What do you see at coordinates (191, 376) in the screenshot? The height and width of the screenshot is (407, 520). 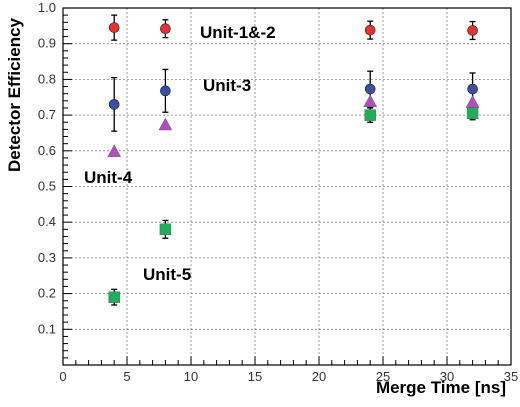 I see `x-tick-label: 10` at bounding box center [191, 376].